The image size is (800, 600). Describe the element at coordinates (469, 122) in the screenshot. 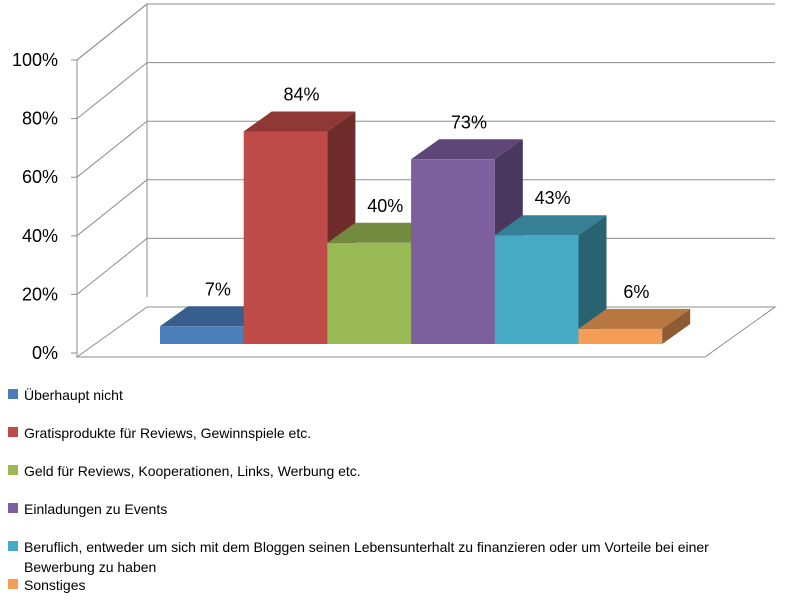

I see `data-label: 73%` at that location.